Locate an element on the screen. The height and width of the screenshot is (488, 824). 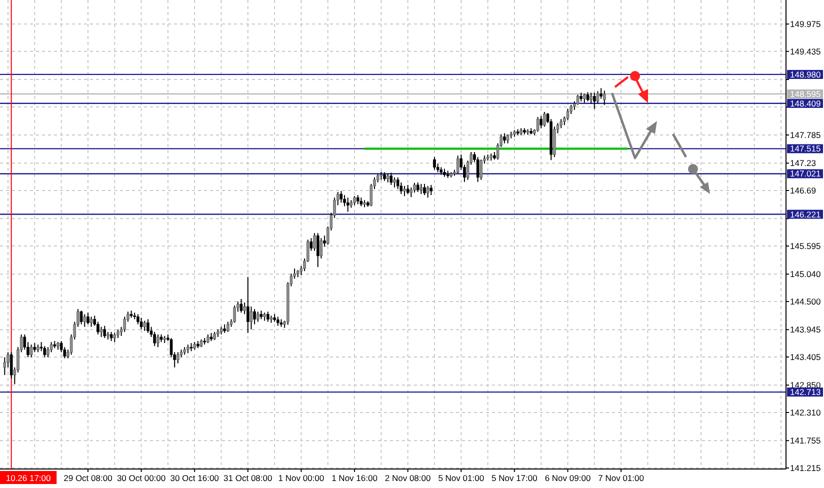
x-tick-label: 6 Nov 09:00 is located at coordinates (567, 478).